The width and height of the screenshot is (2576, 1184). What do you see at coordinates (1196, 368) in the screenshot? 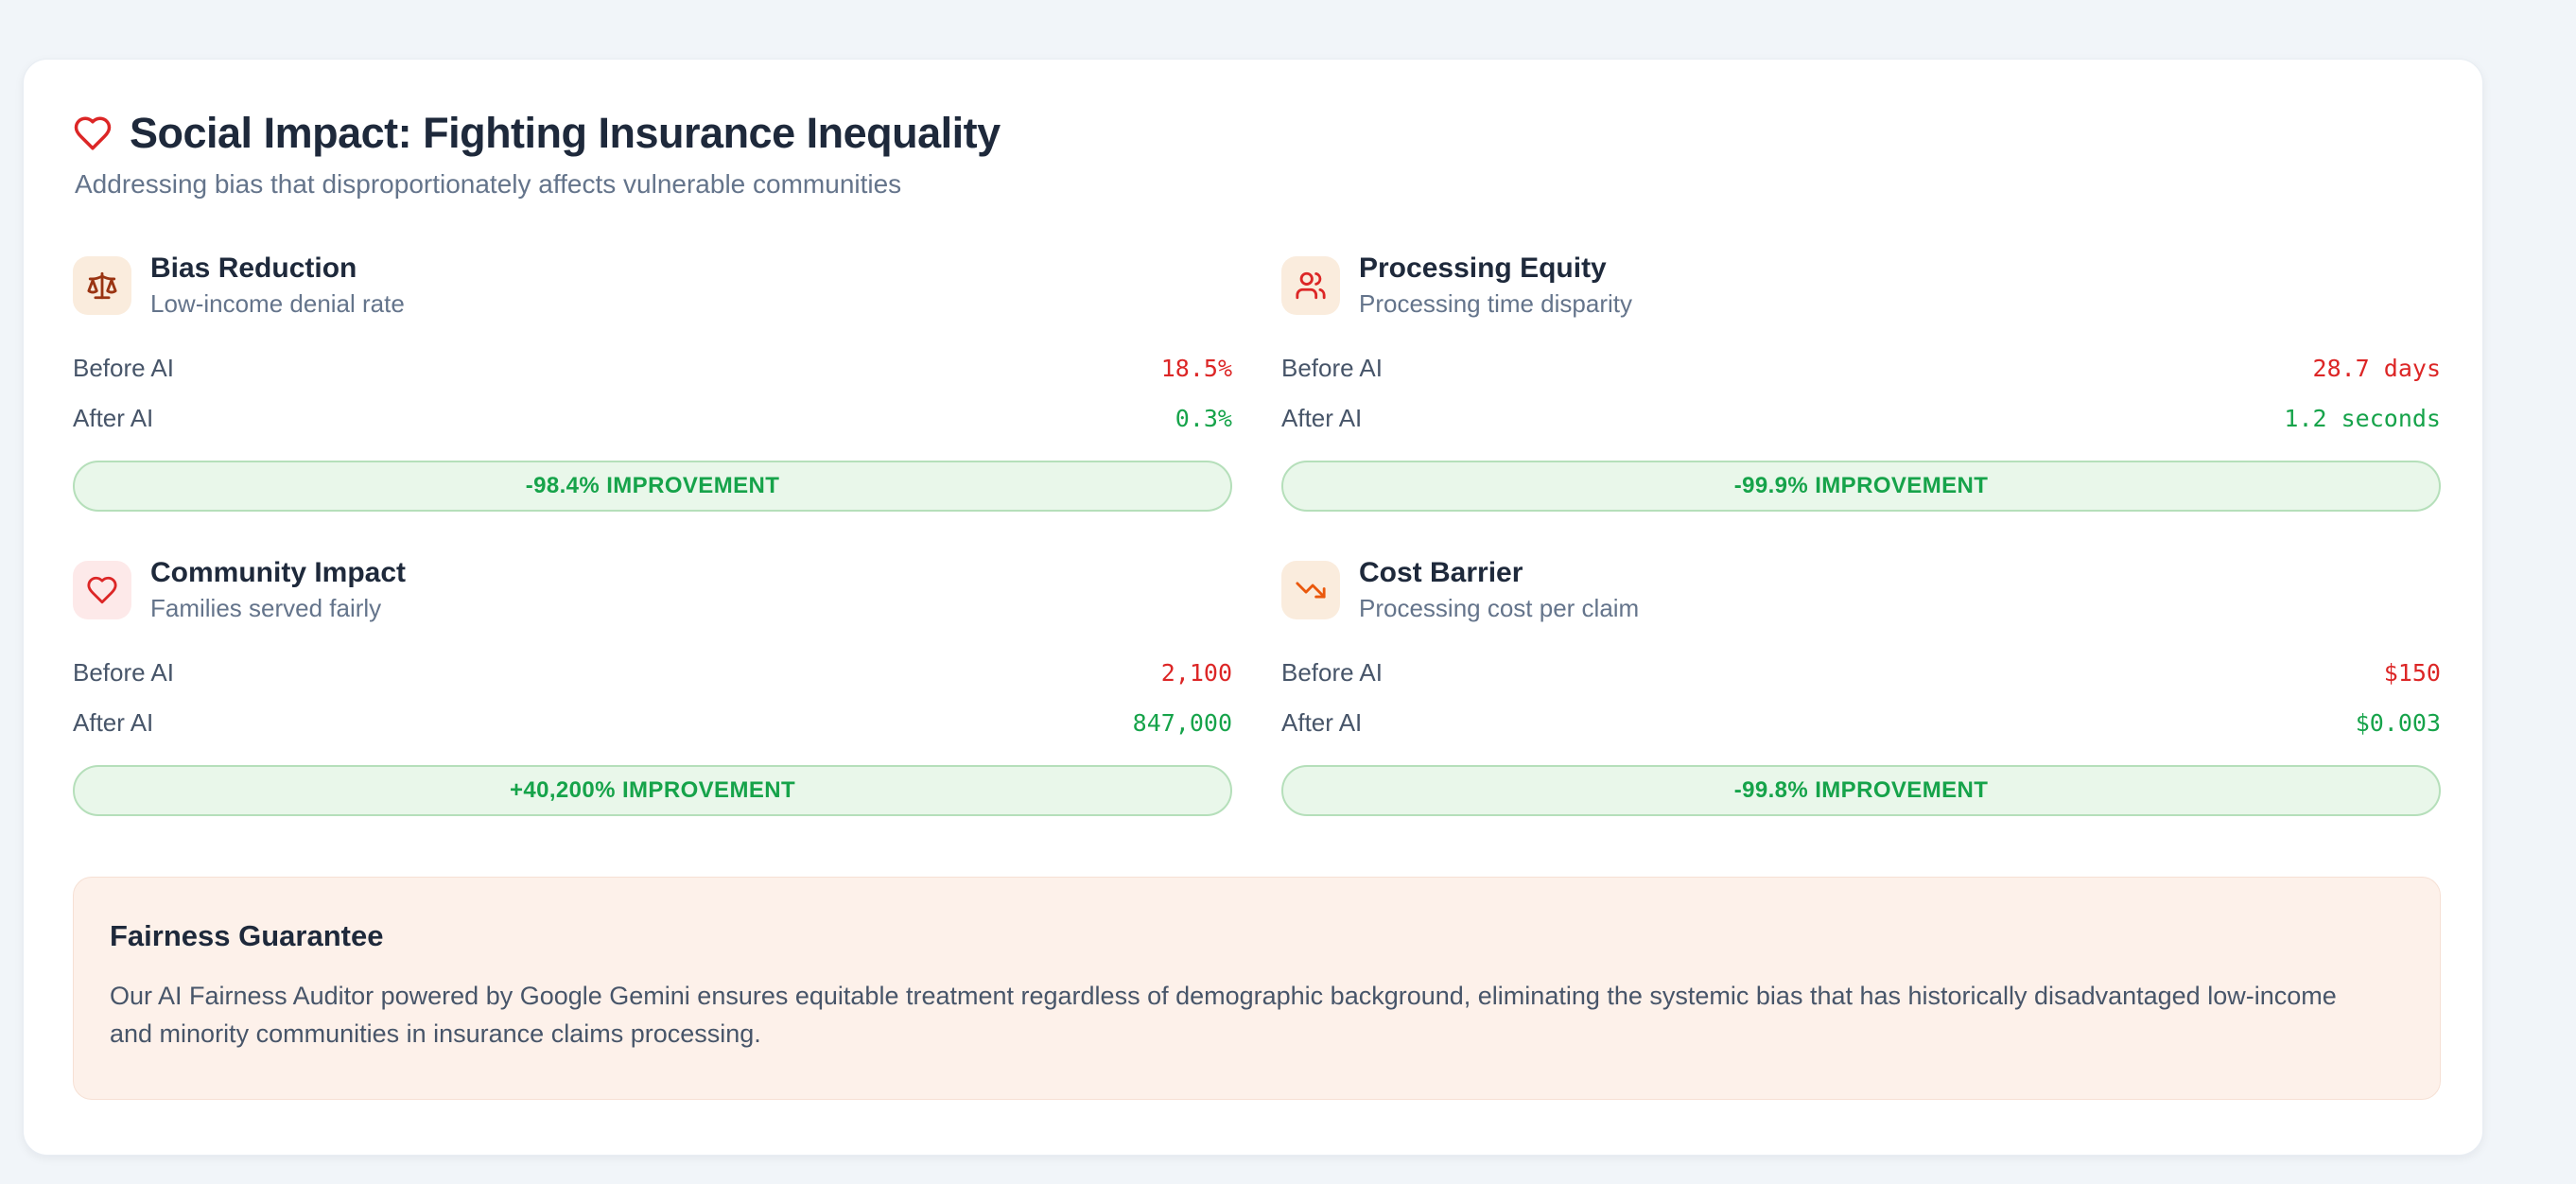
I see `before-ai-value: 18.5%` at bounding box center [1196, 368].